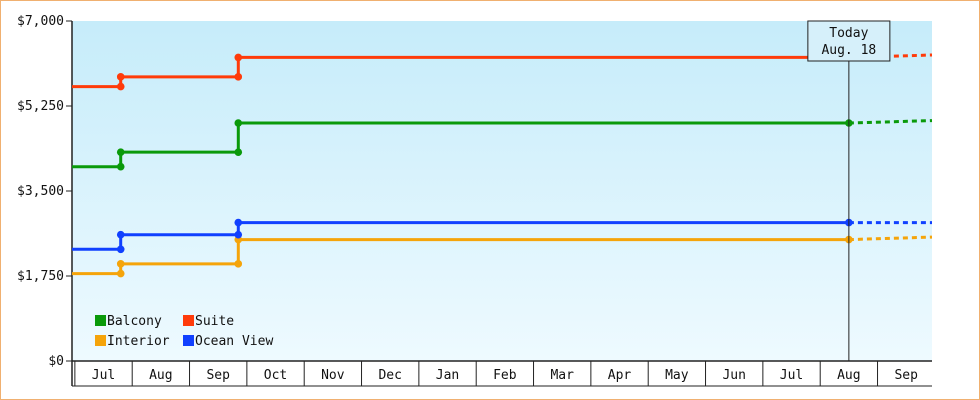 The width and height of the screenshot is (980, 400). I want to click on x-tick-label: Nov, so click(333, 375).